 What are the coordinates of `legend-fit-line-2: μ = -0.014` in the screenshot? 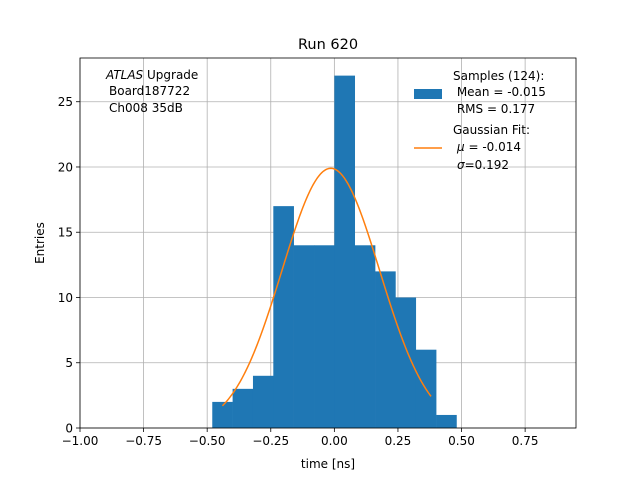 It's located at (488, 147).